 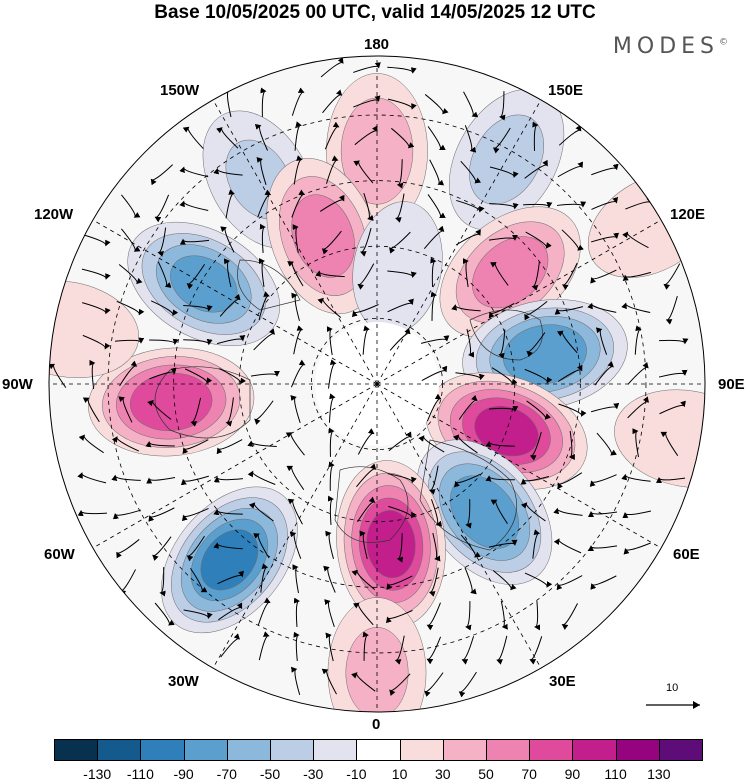 I want to click on lon-label-60w: 60W, so click(x=59, y=554).